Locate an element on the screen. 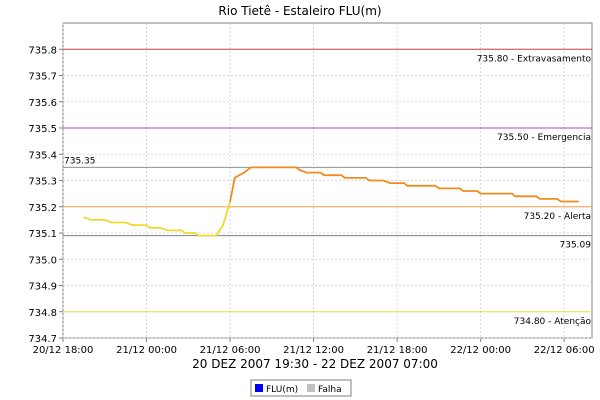 This screenshot has width=600, height=400. y-tick-label: 735.0 is located at coordinates (42, 260).